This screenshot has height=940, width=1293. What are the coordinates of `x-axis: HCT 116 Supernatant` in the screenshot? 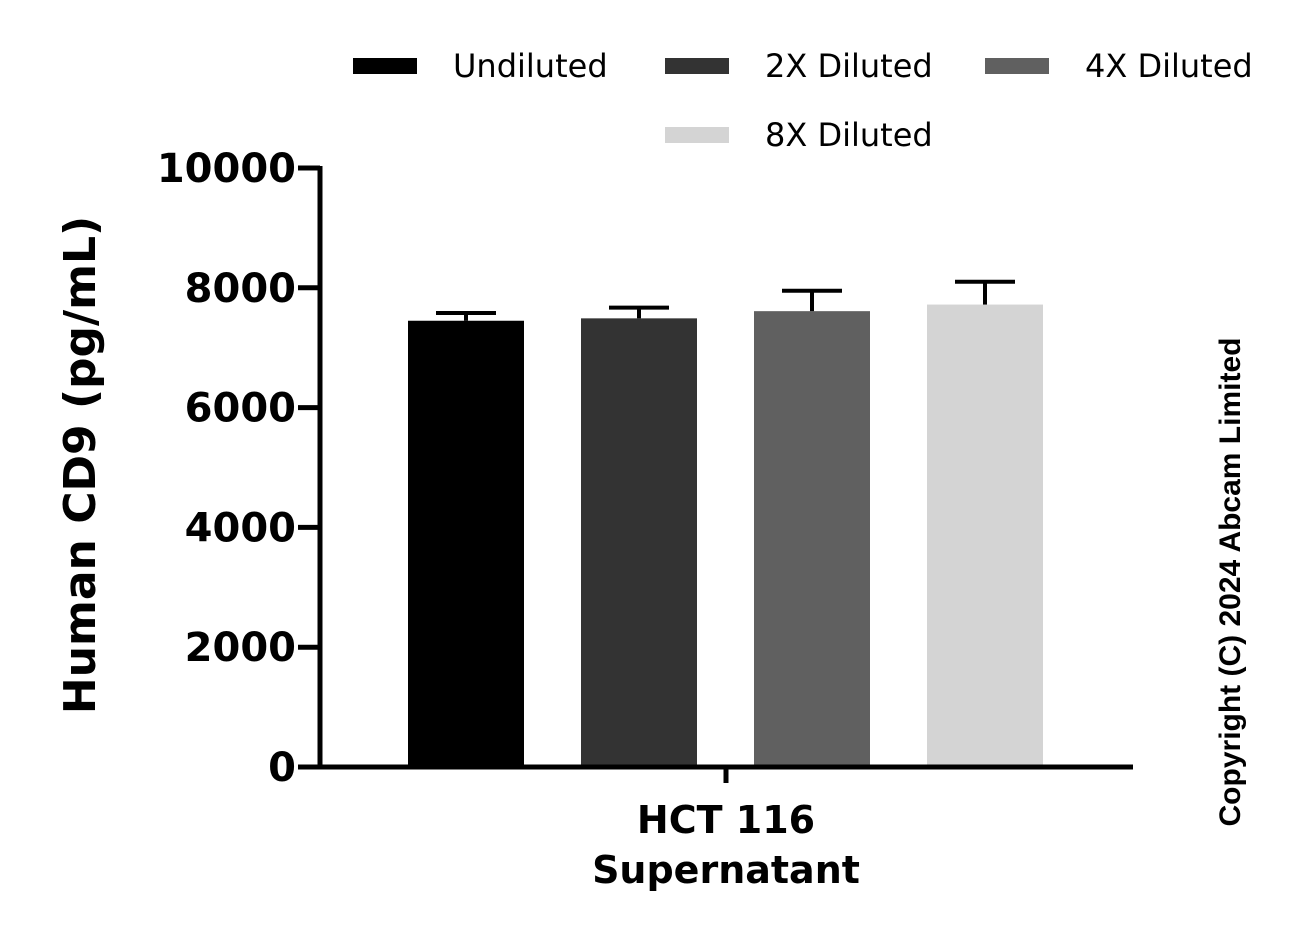 It's located at (725, 828).